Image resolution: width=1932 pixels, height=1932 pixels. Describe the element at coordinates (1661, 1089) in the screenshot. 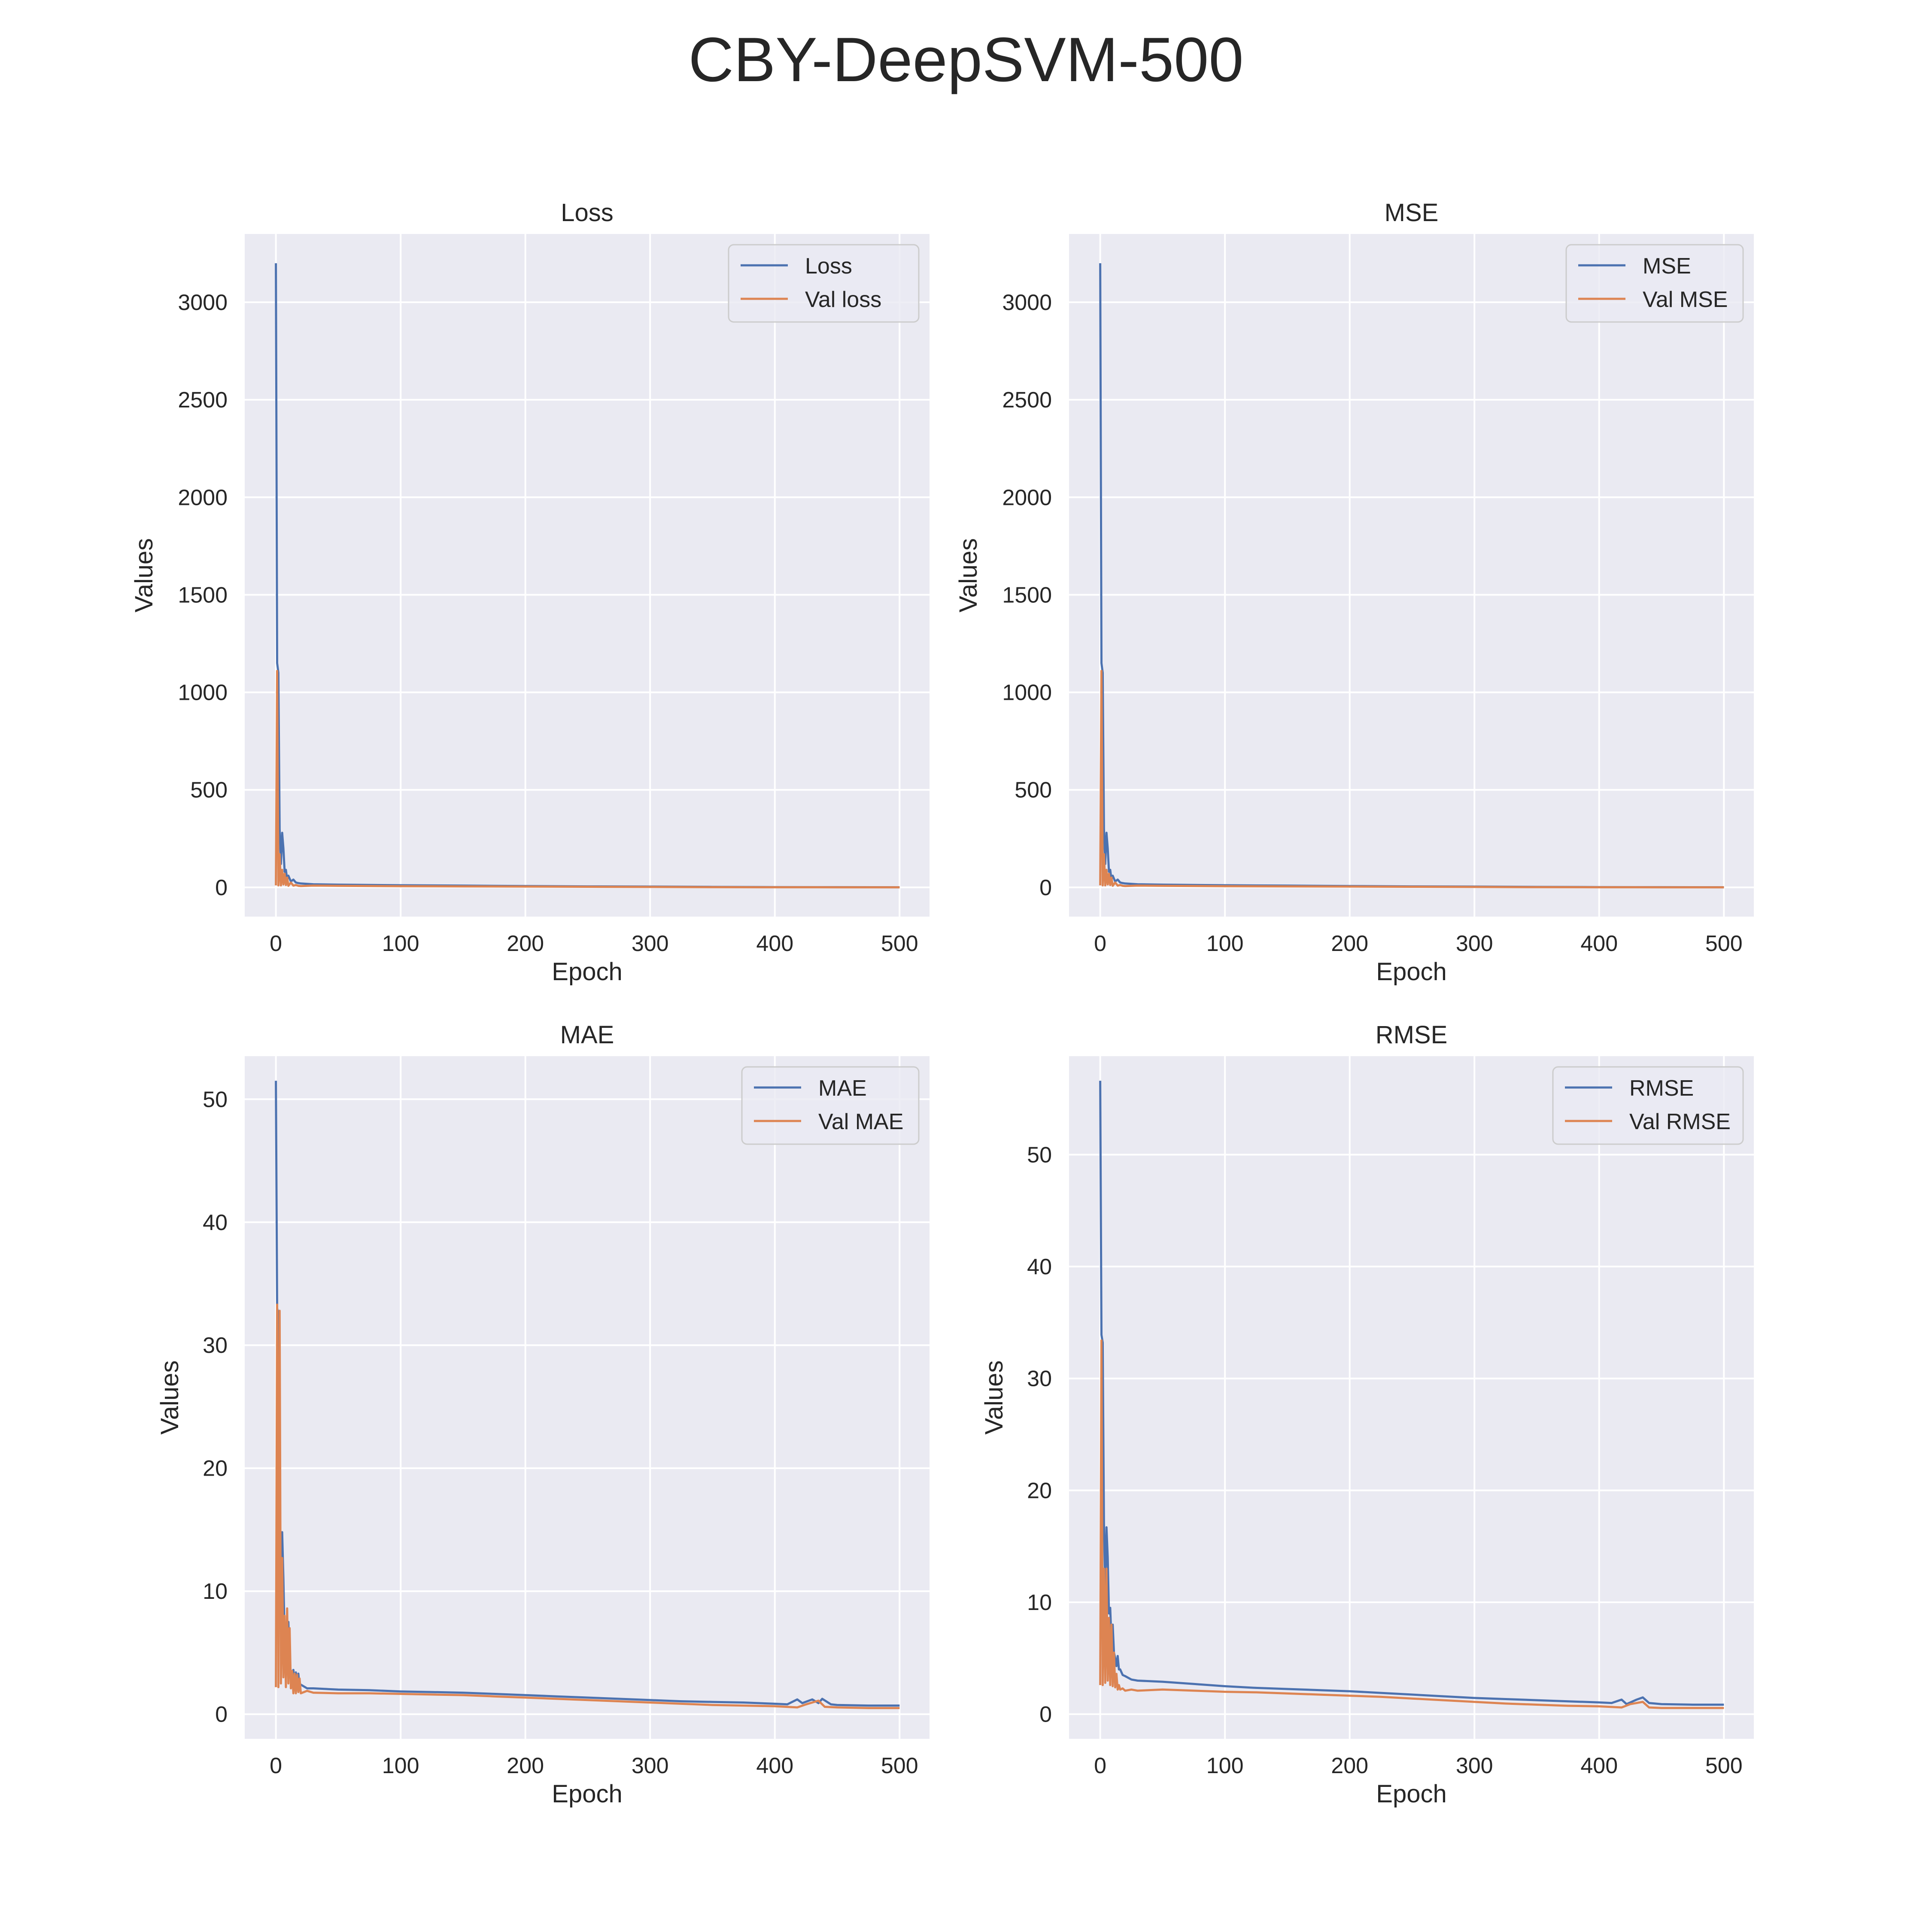

I see `legend-label-rmse: RMSE` at that location.